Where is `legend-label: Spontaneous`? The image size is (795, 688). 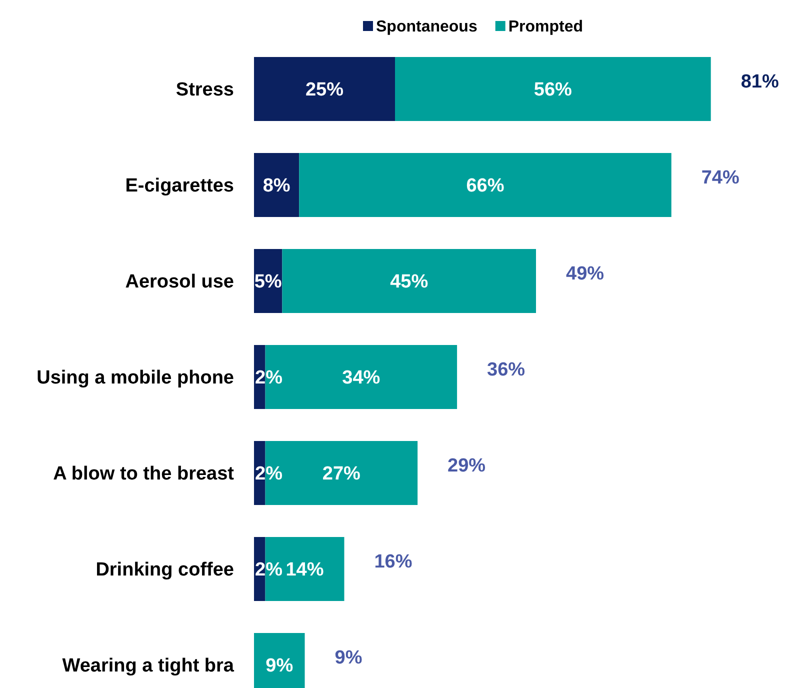
legend-label: Spontaneous is located at coordinates (427, 27).